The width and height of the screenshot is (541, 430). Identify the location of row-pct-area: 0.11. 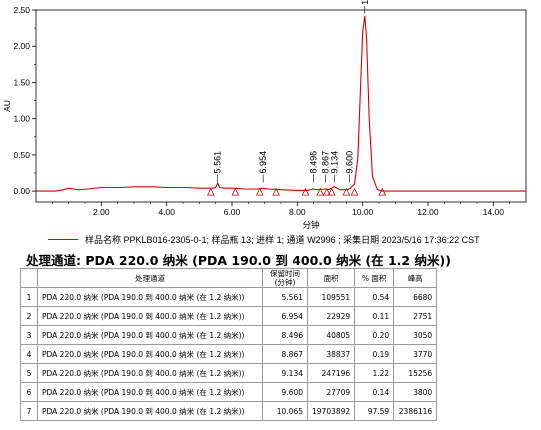
(374, 316).